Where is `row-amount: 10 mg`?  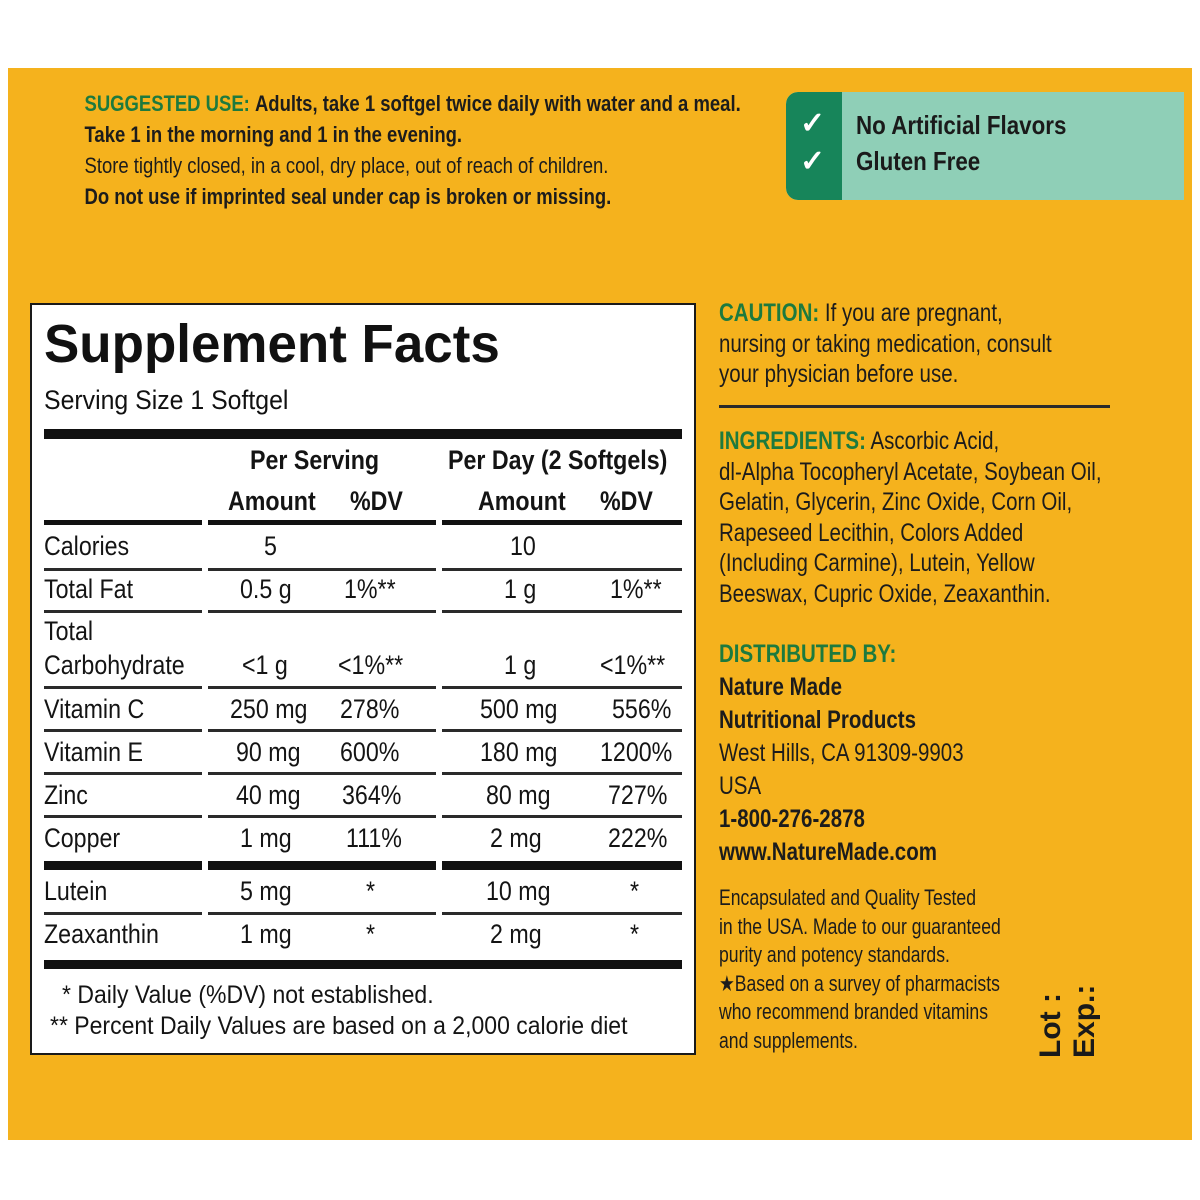 row-amount: 10 mg is located at coordinates (518, 891).